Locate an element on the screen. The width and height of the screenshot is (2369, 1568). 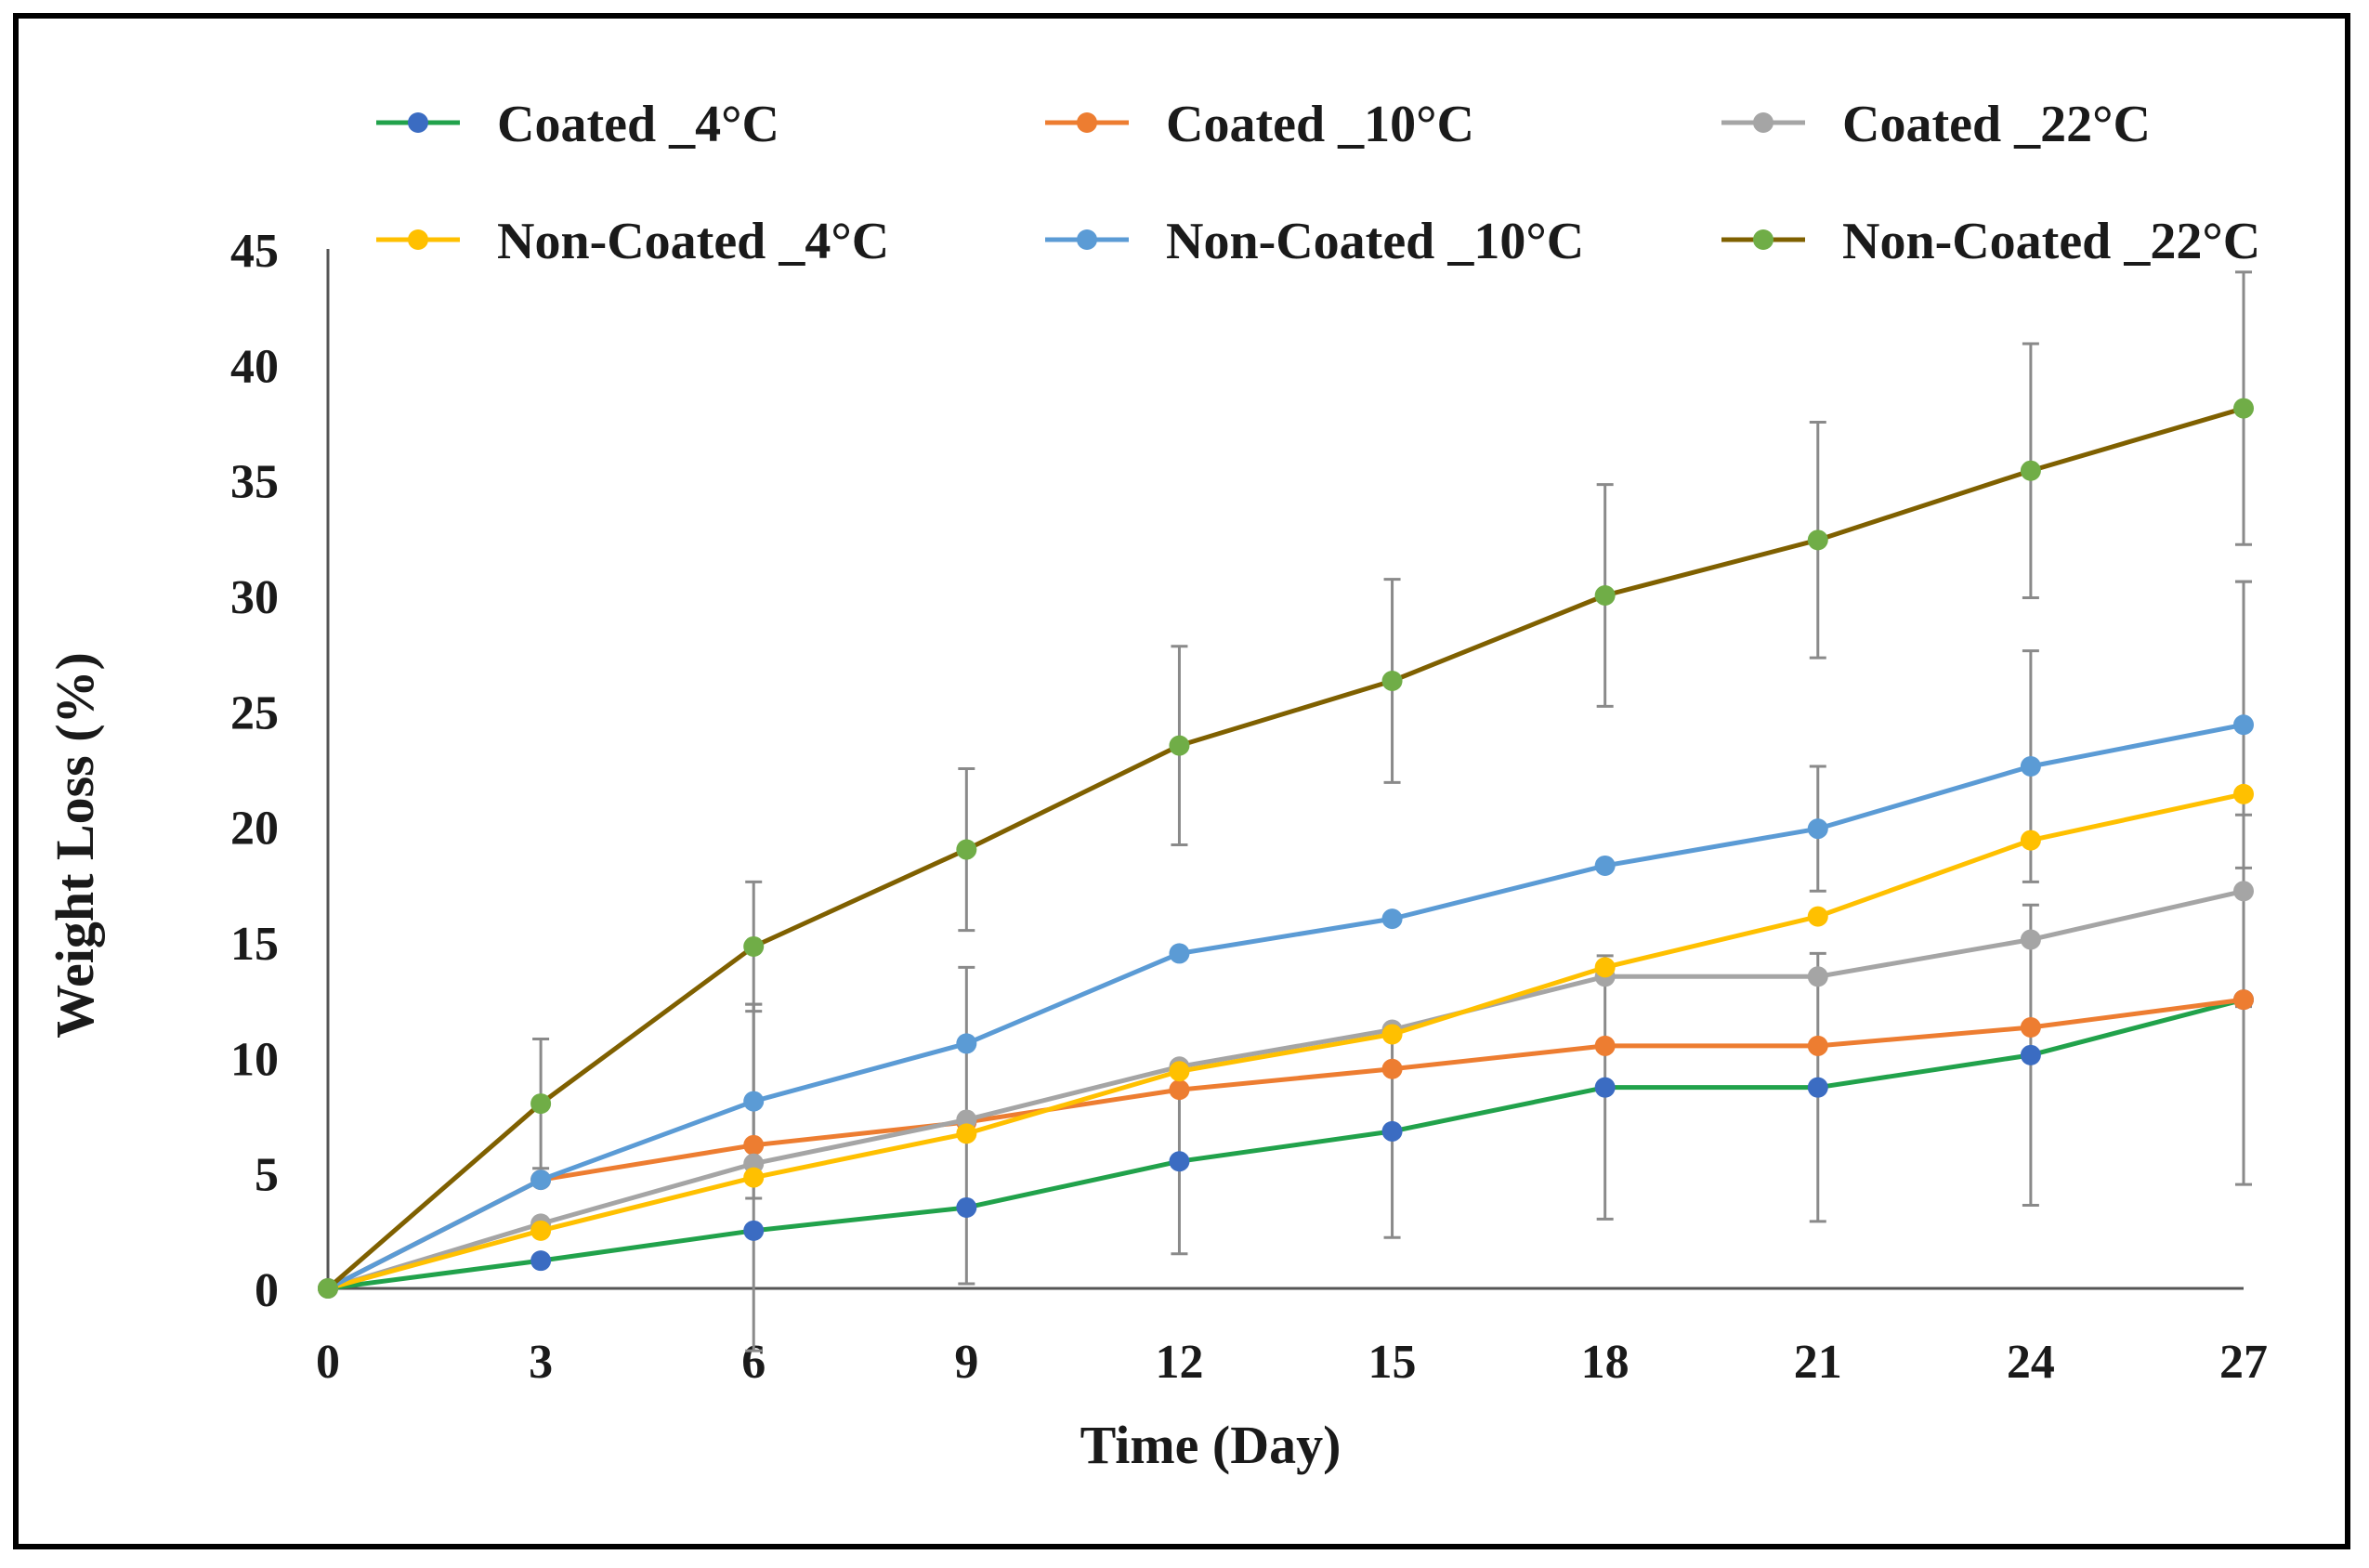
x-tick-label: 15 is located at coordinates (1392, 1362).